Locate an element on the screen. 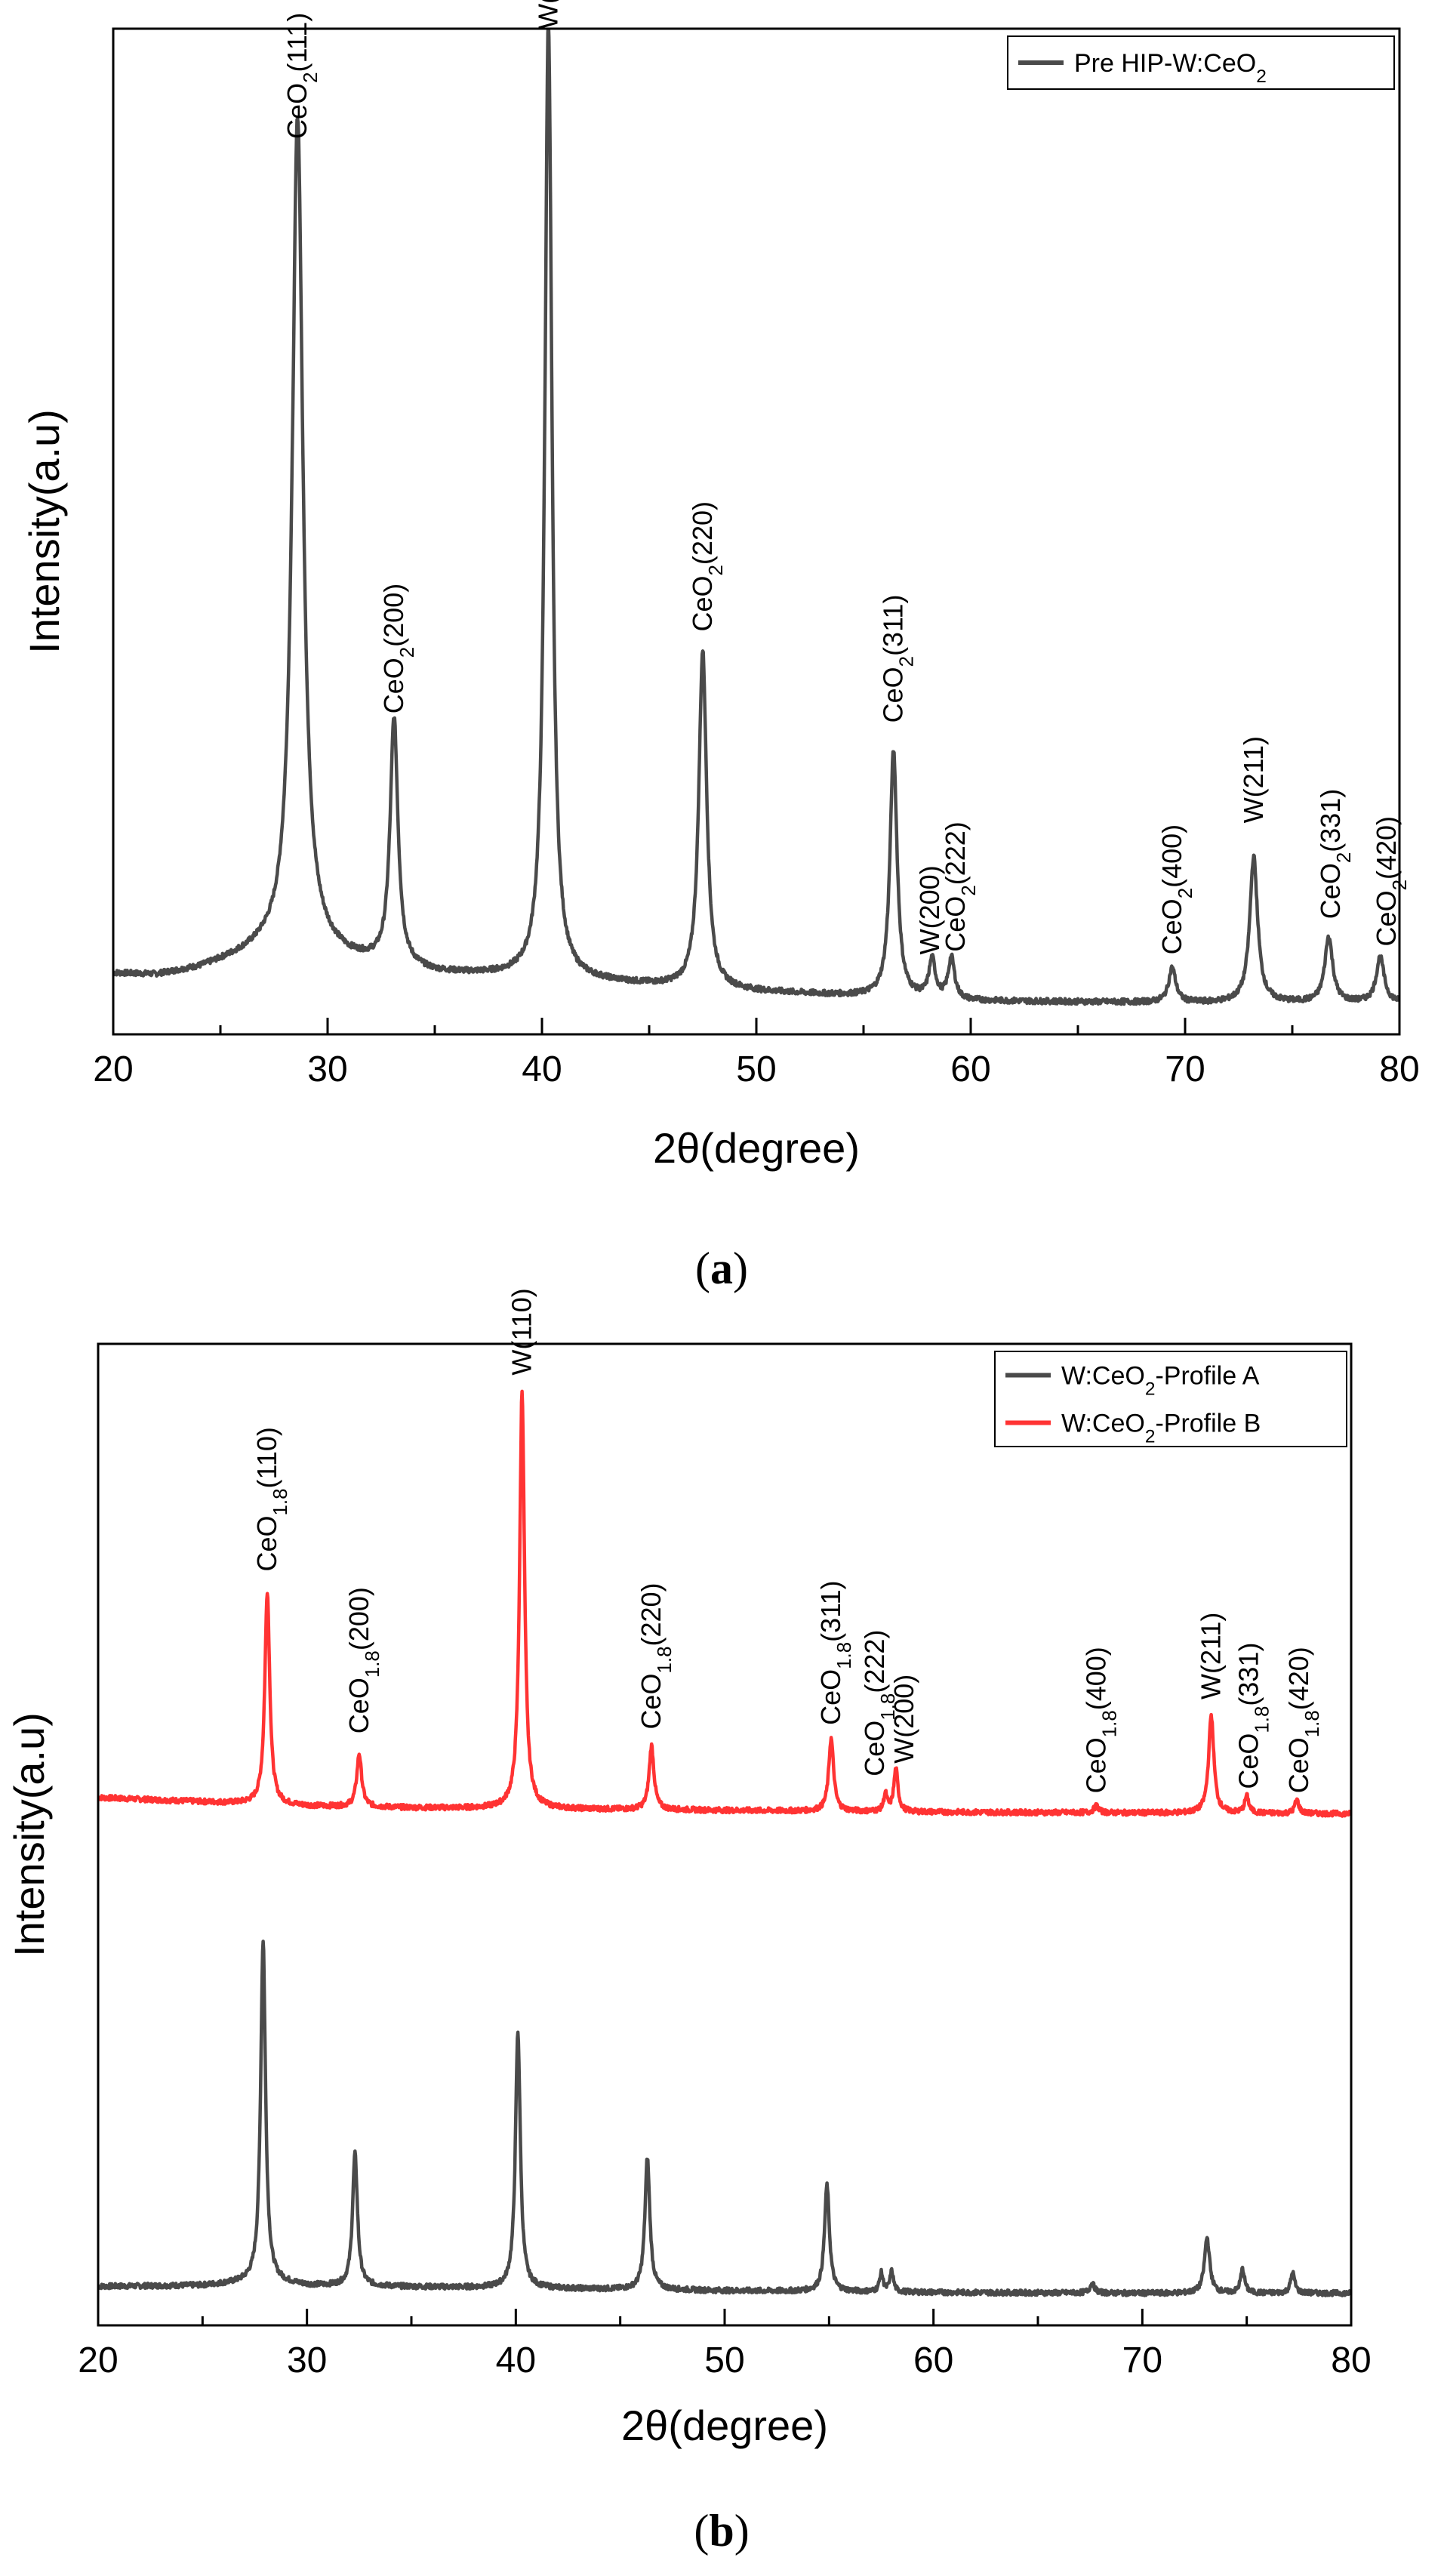  peak-annotation-rest: (400) is located at coordinates (1171, 856).